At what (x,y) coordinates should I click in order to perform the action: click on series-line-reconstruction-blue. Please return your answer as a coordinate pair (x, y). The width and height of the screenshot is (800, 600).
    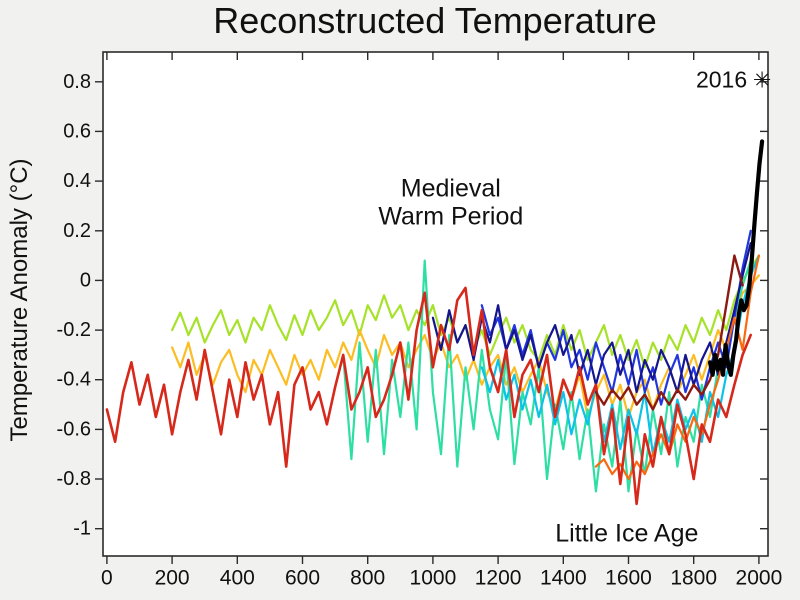
    Looking at the image, I should click on (616, 317).